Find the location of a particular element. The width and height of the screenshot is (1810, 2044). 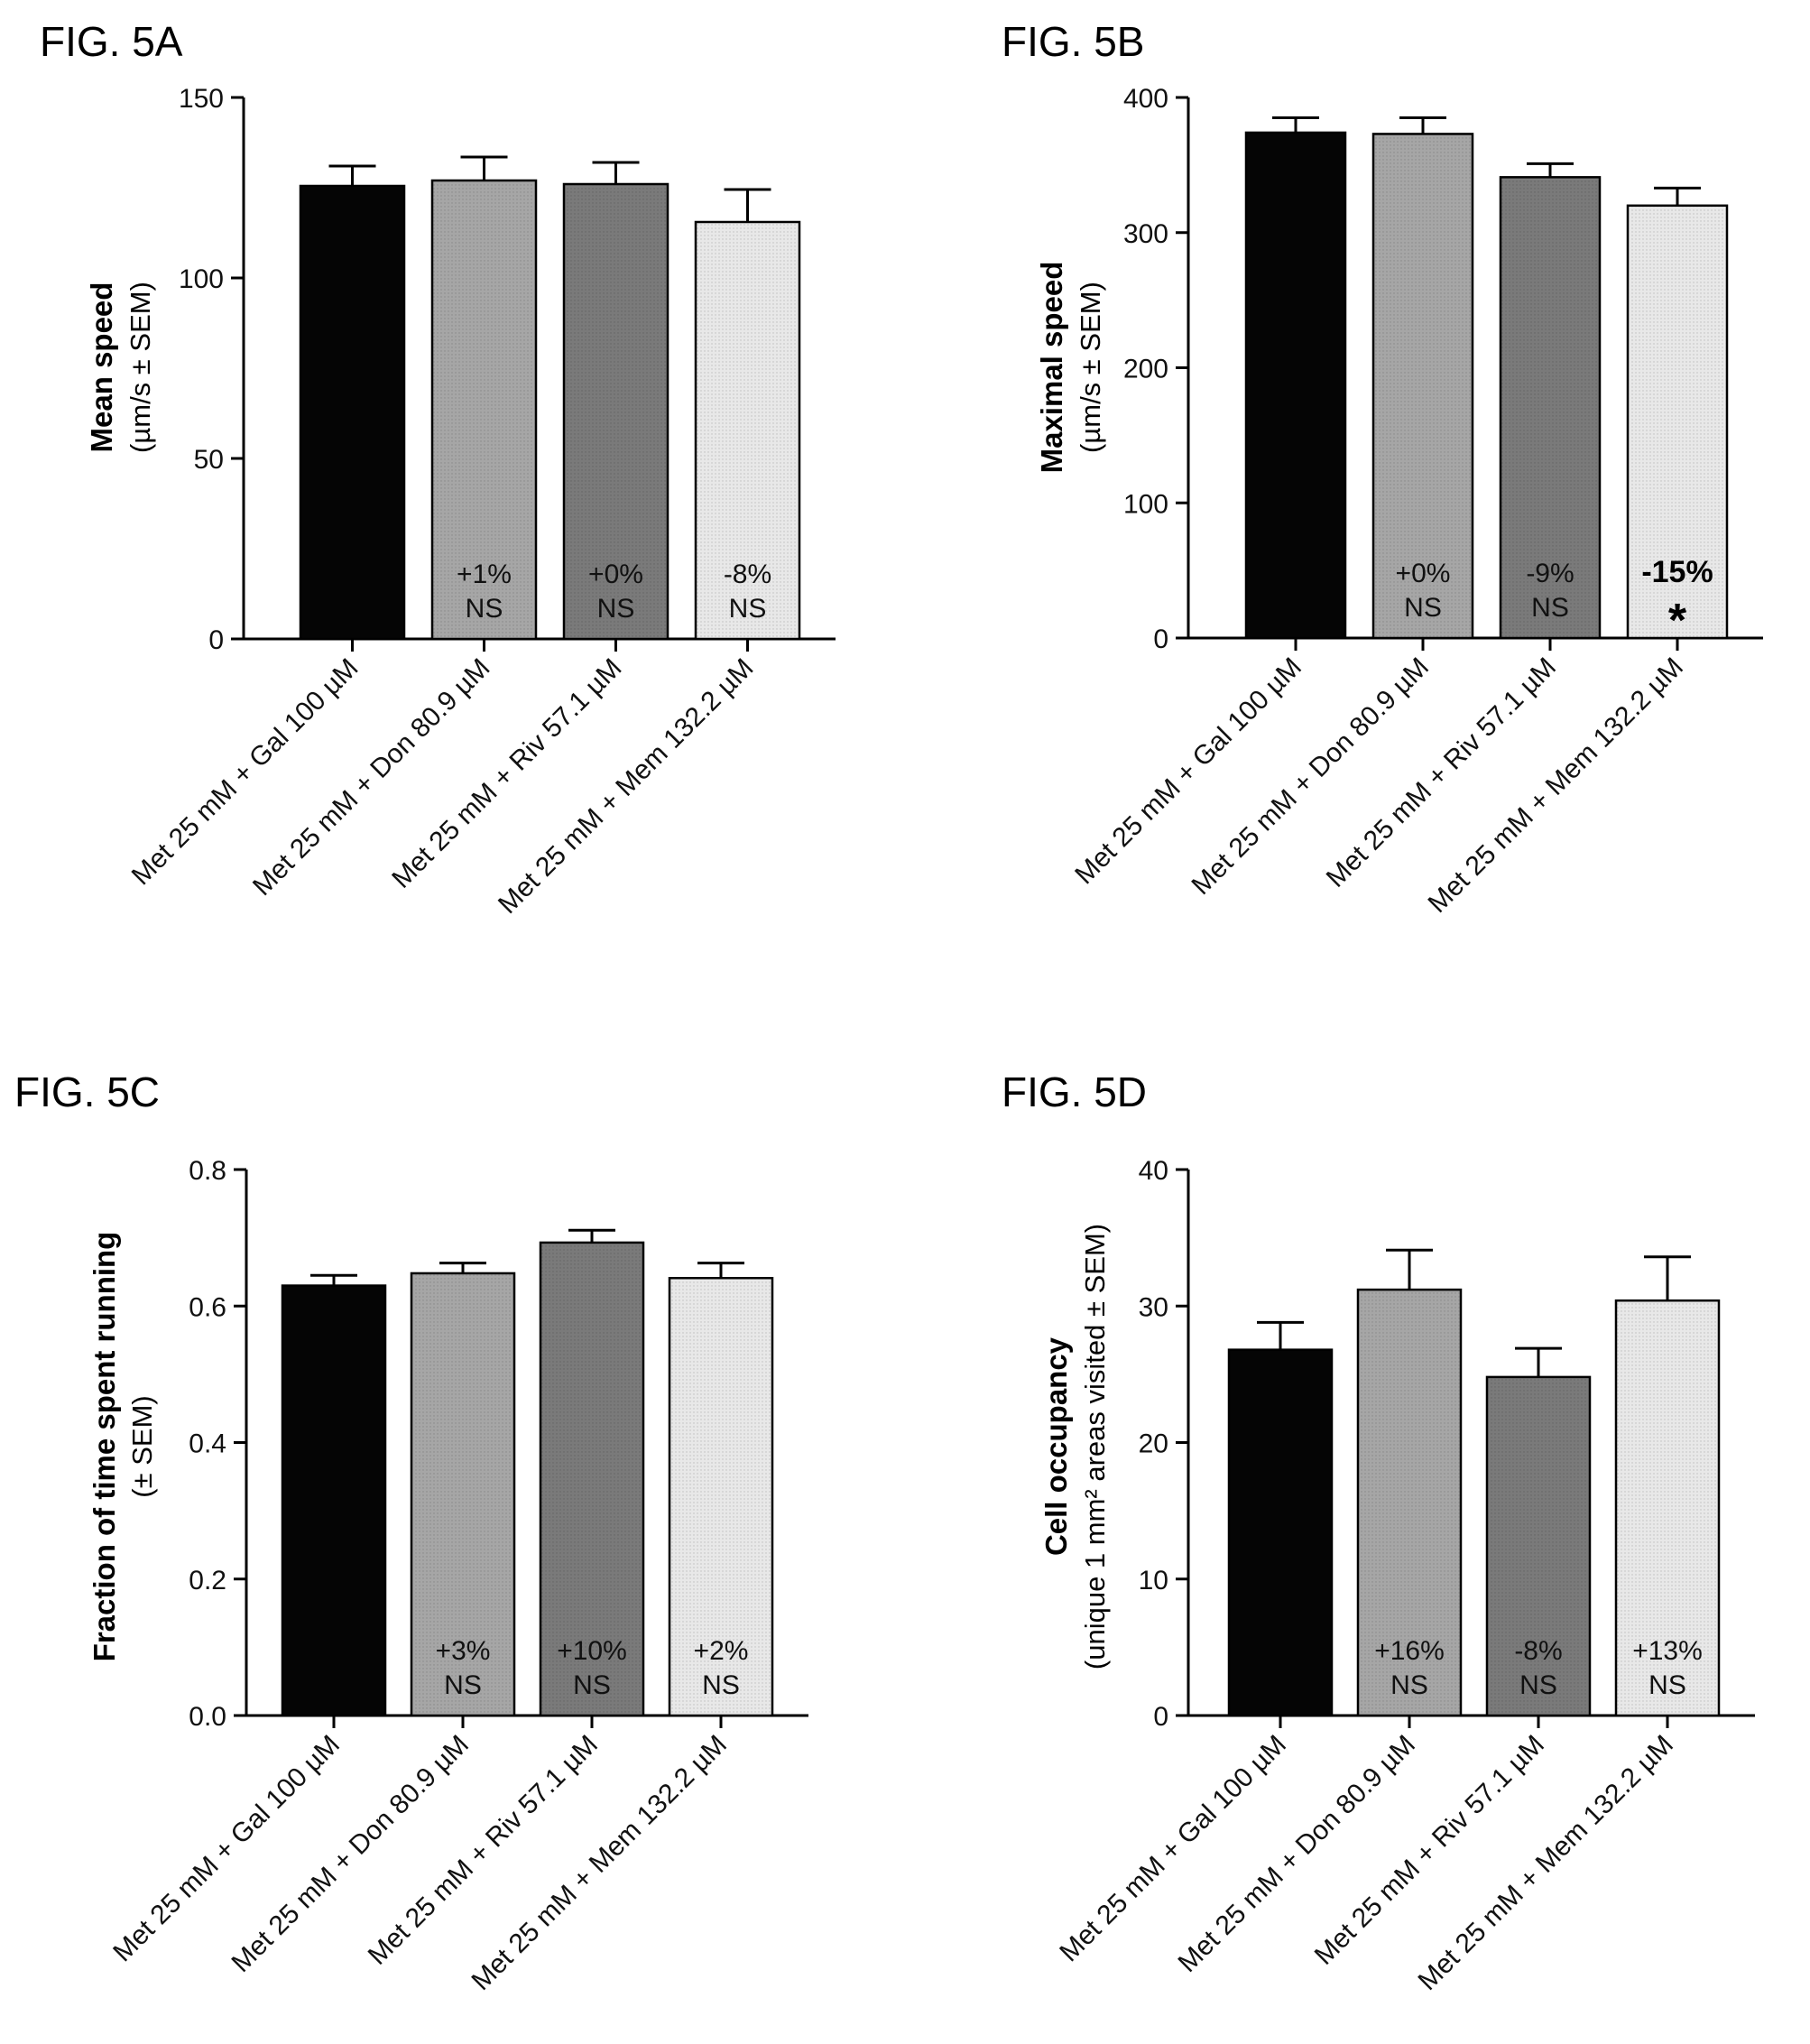

panel-5a-ylabel-main: Mean speed is located at coordinates (101, 367).